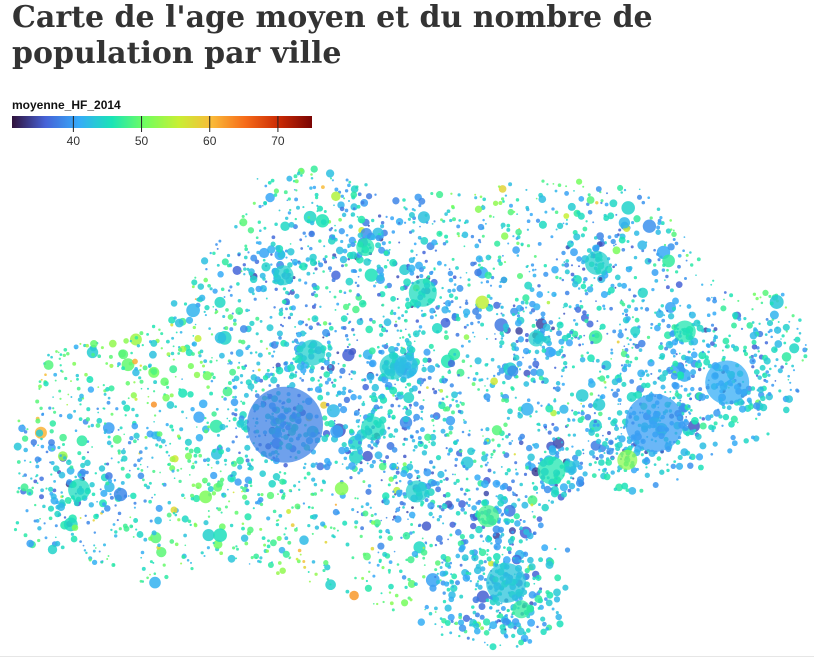 The image size is (814, 659). What do you see at coordinates (372, 428) in the screenshot?
I see `city-bubble` at bounding box center [372, 428].